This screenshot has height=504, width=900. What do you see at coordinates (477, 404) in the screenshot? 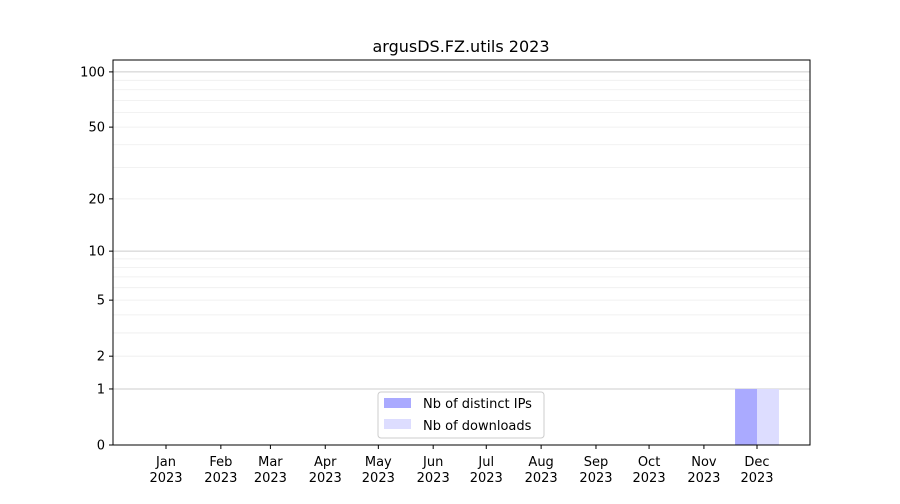
I see `legend-label-ips: Nb of distinct IPs` at bounding box center [477, 404].